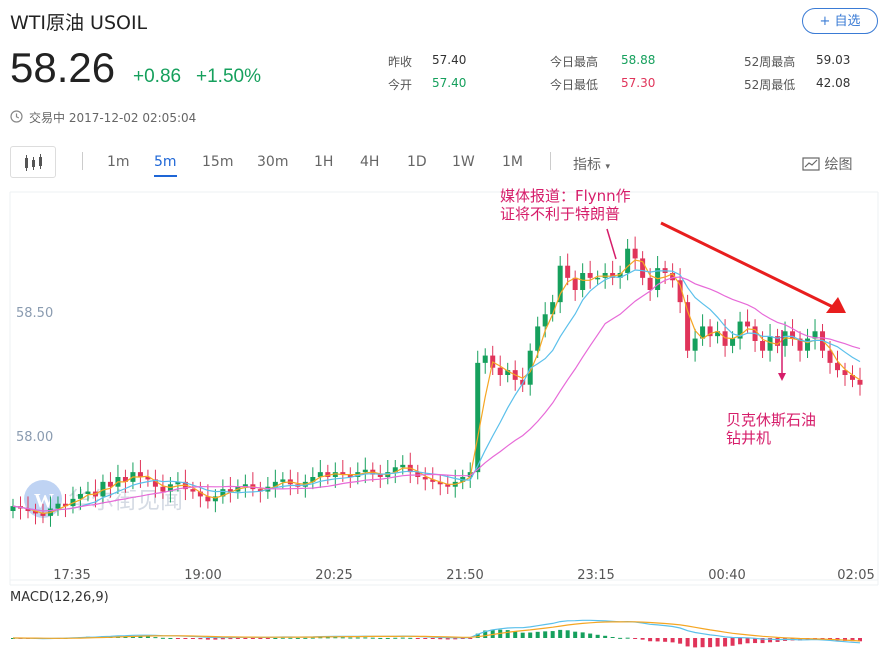  What do you see at coordinates (638, 83) in the screenshot?
I see `stat-value-day-low: 57.30` at bounding box center [638, 83].